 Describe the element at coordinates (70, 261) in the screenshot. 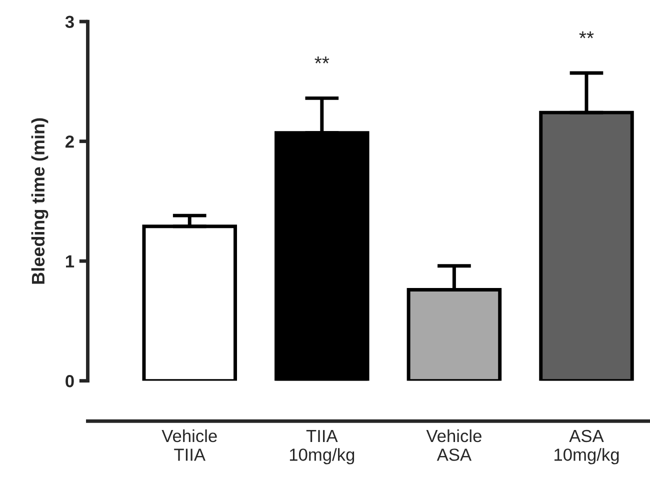

I see `y-tick-label: 1` at that location.